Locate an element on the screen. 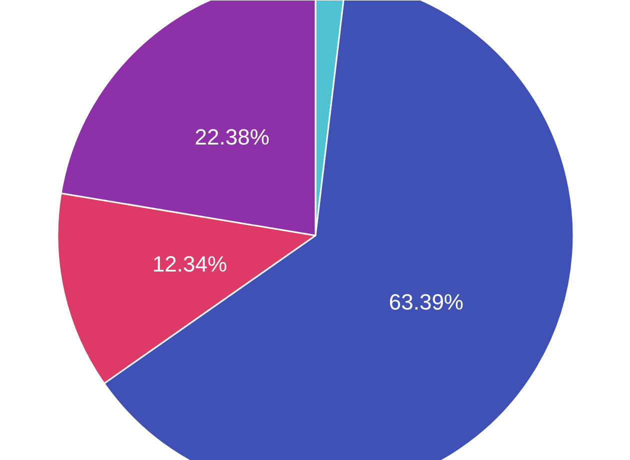  data-label: 12.34% is located at coordinates (190, 264).